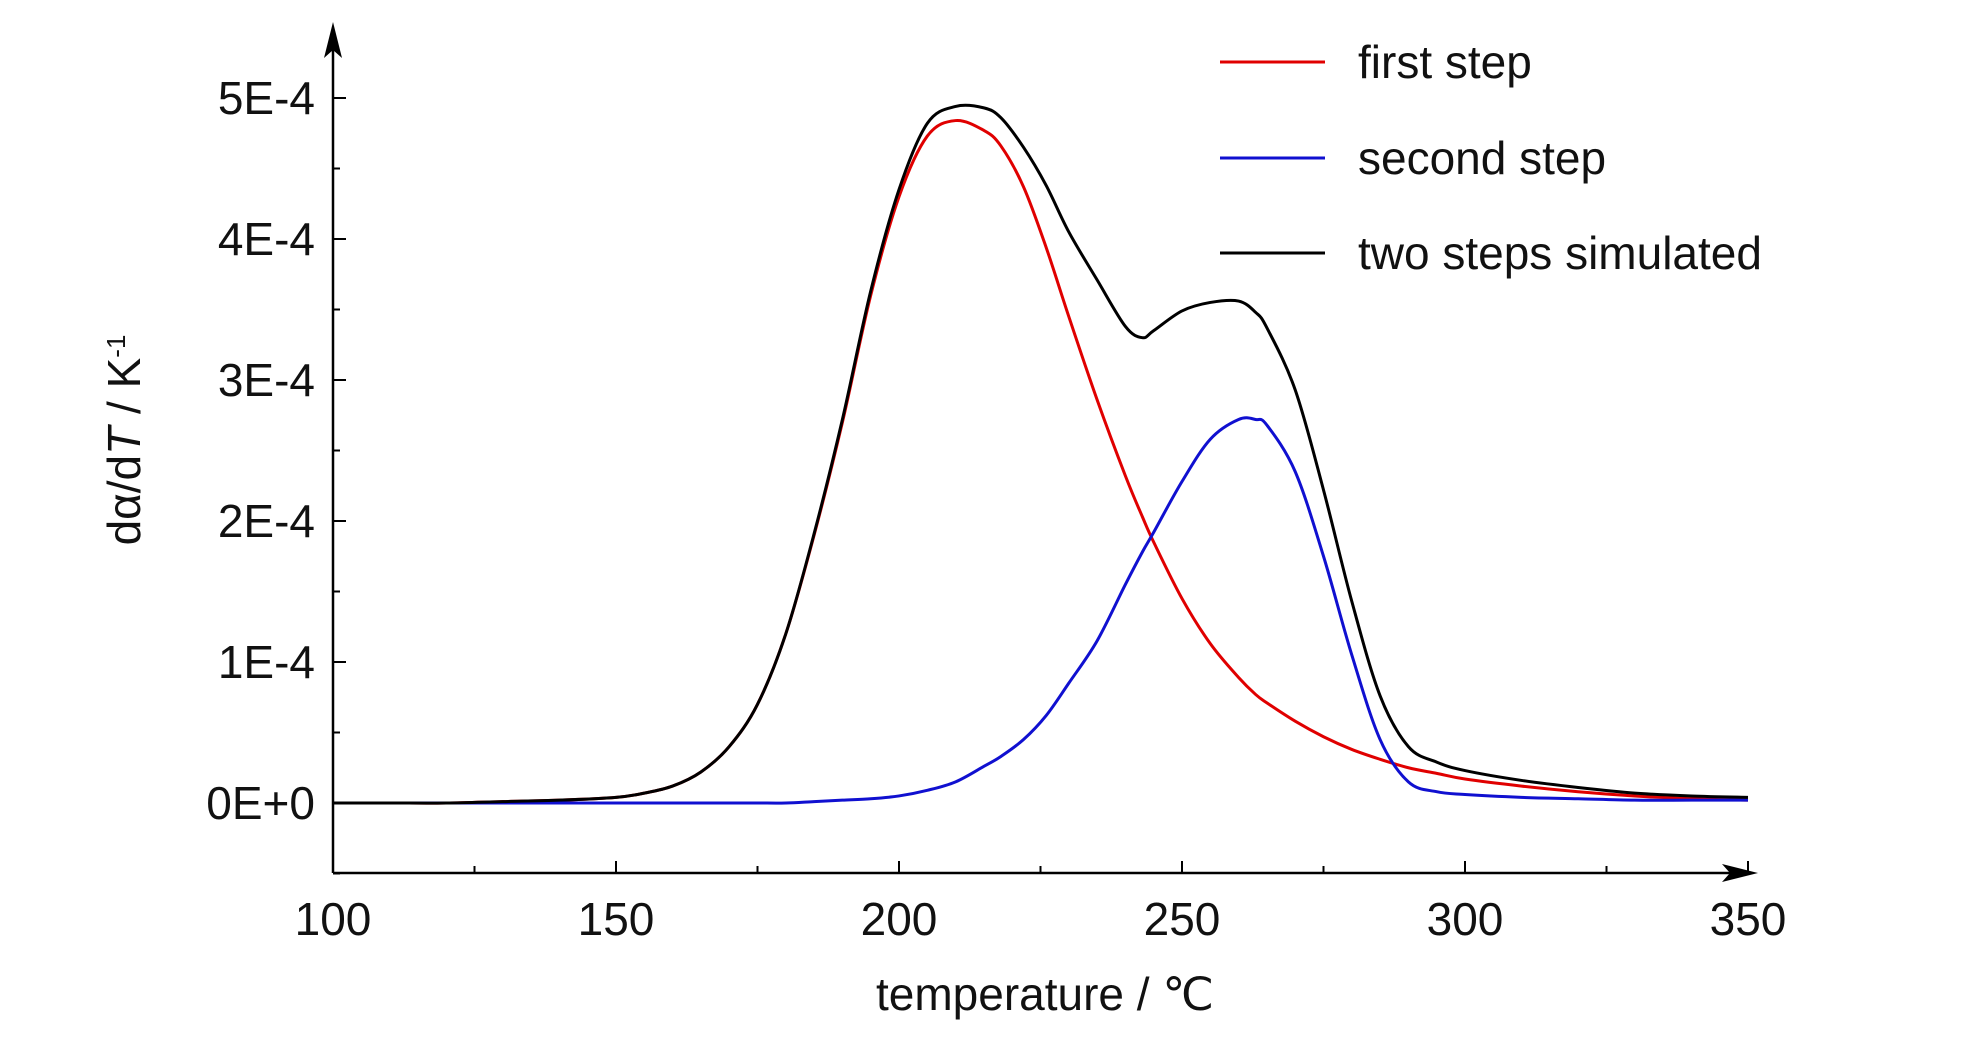  Describe the element at coordinates (260, 803) in the screenshot. I see `y-tick-label: 0E+0` at that location.